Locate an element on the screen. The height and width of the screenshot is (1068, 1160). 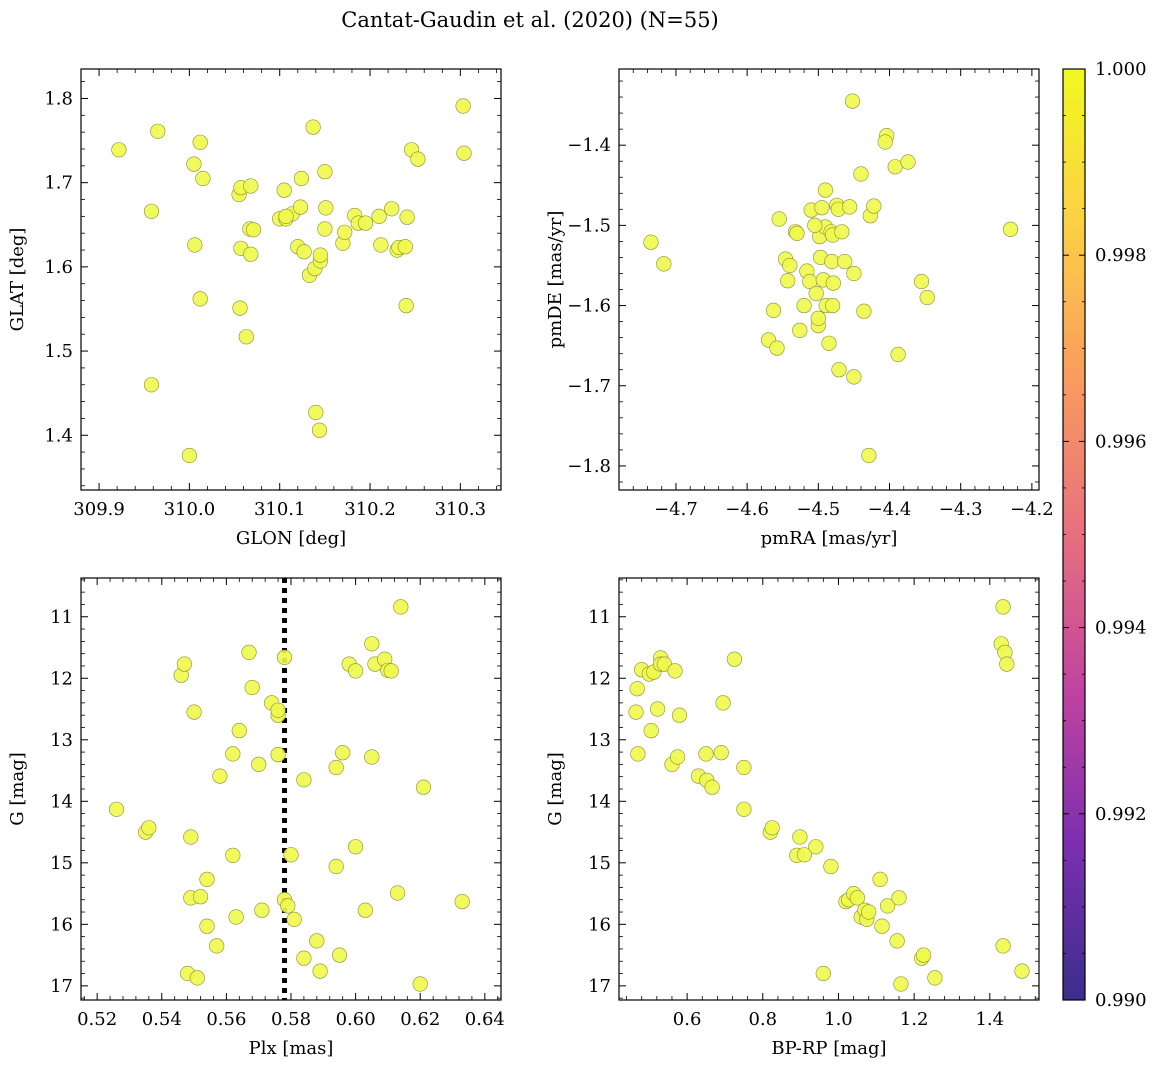
colorbar-tick-label: 1.000 is located at coordinates (1121, 69).